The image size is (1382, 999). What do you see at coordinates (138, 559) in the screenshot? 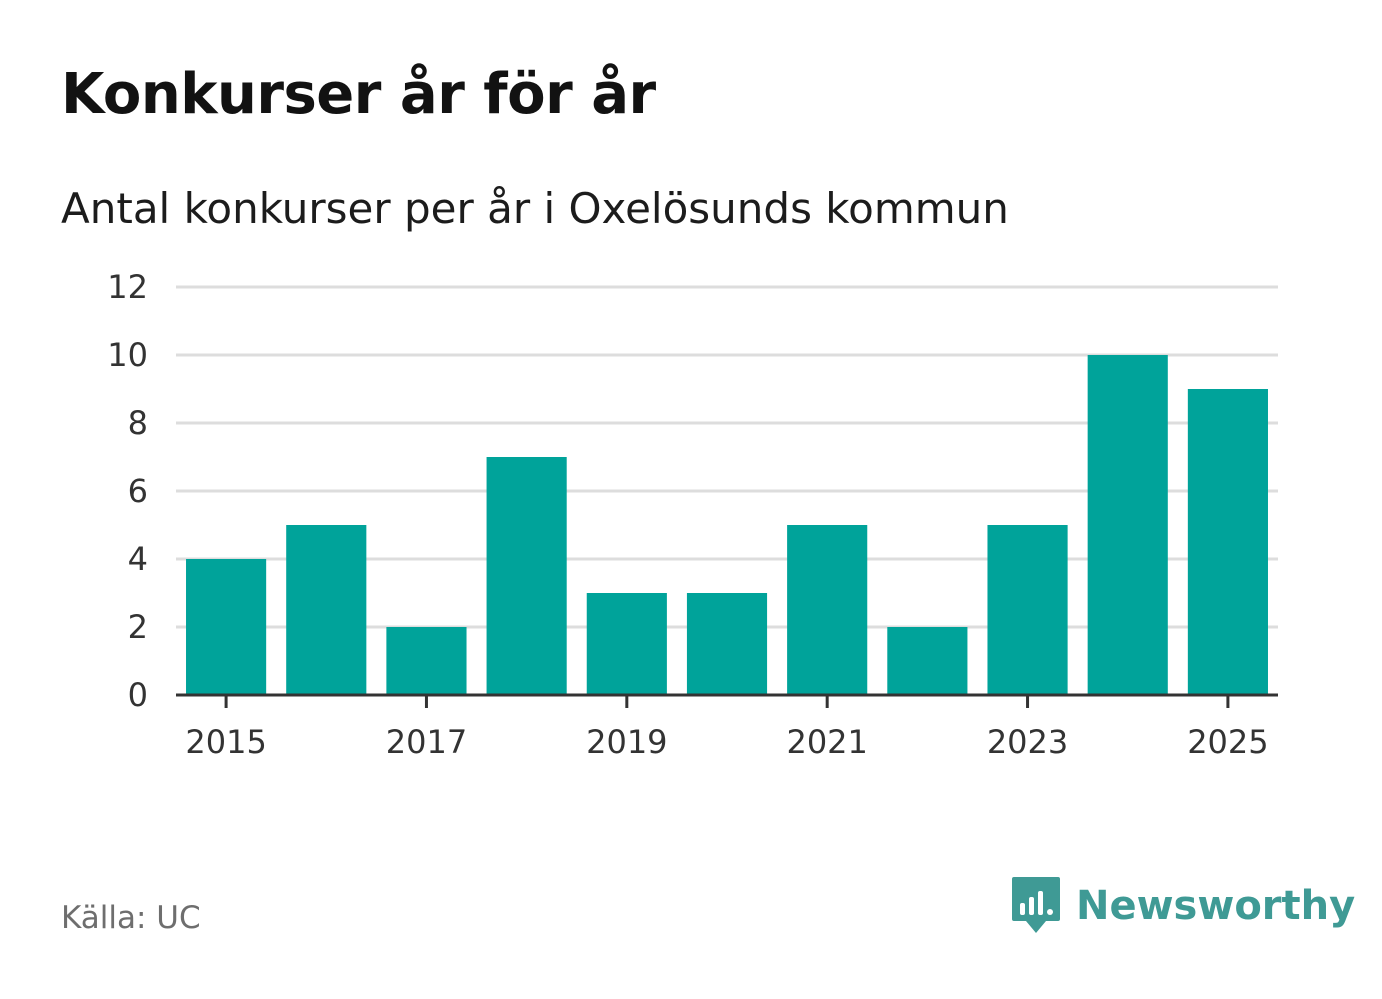
I see `y-tick-label: 4` at bounding box center [138, 559].